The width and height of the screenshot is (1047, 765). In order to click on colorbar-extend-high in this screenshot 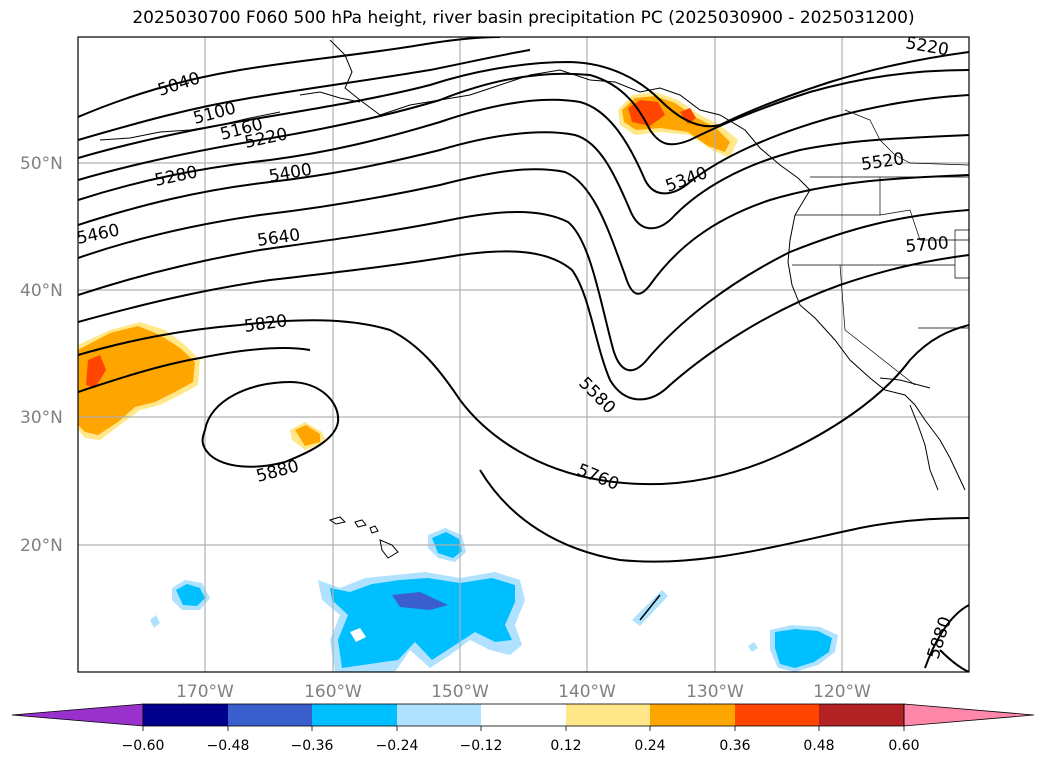, I will do `click(969, 715)`.